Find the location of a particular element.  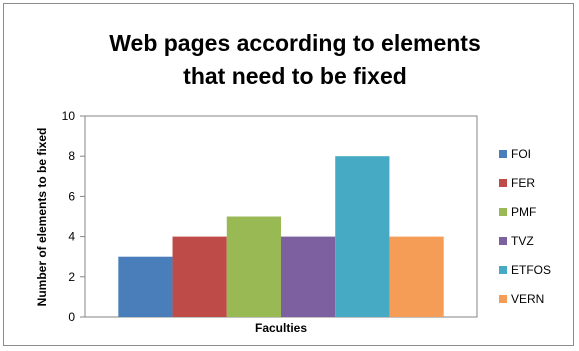

legend-label-vern: VERN is located at coordinates (527, 299).